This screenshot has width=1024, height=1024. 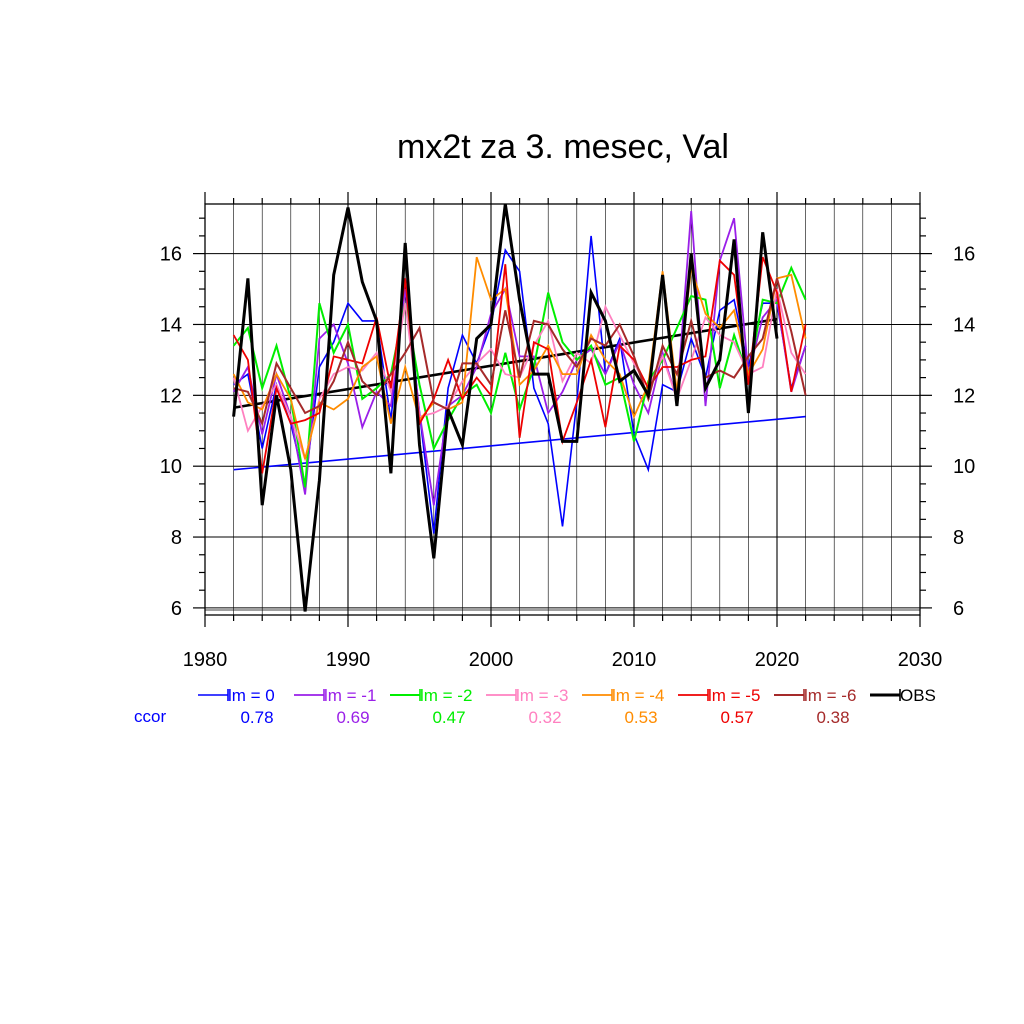 I want to click on legend-ccor-value: 0.69, so click(x=352, y=717).